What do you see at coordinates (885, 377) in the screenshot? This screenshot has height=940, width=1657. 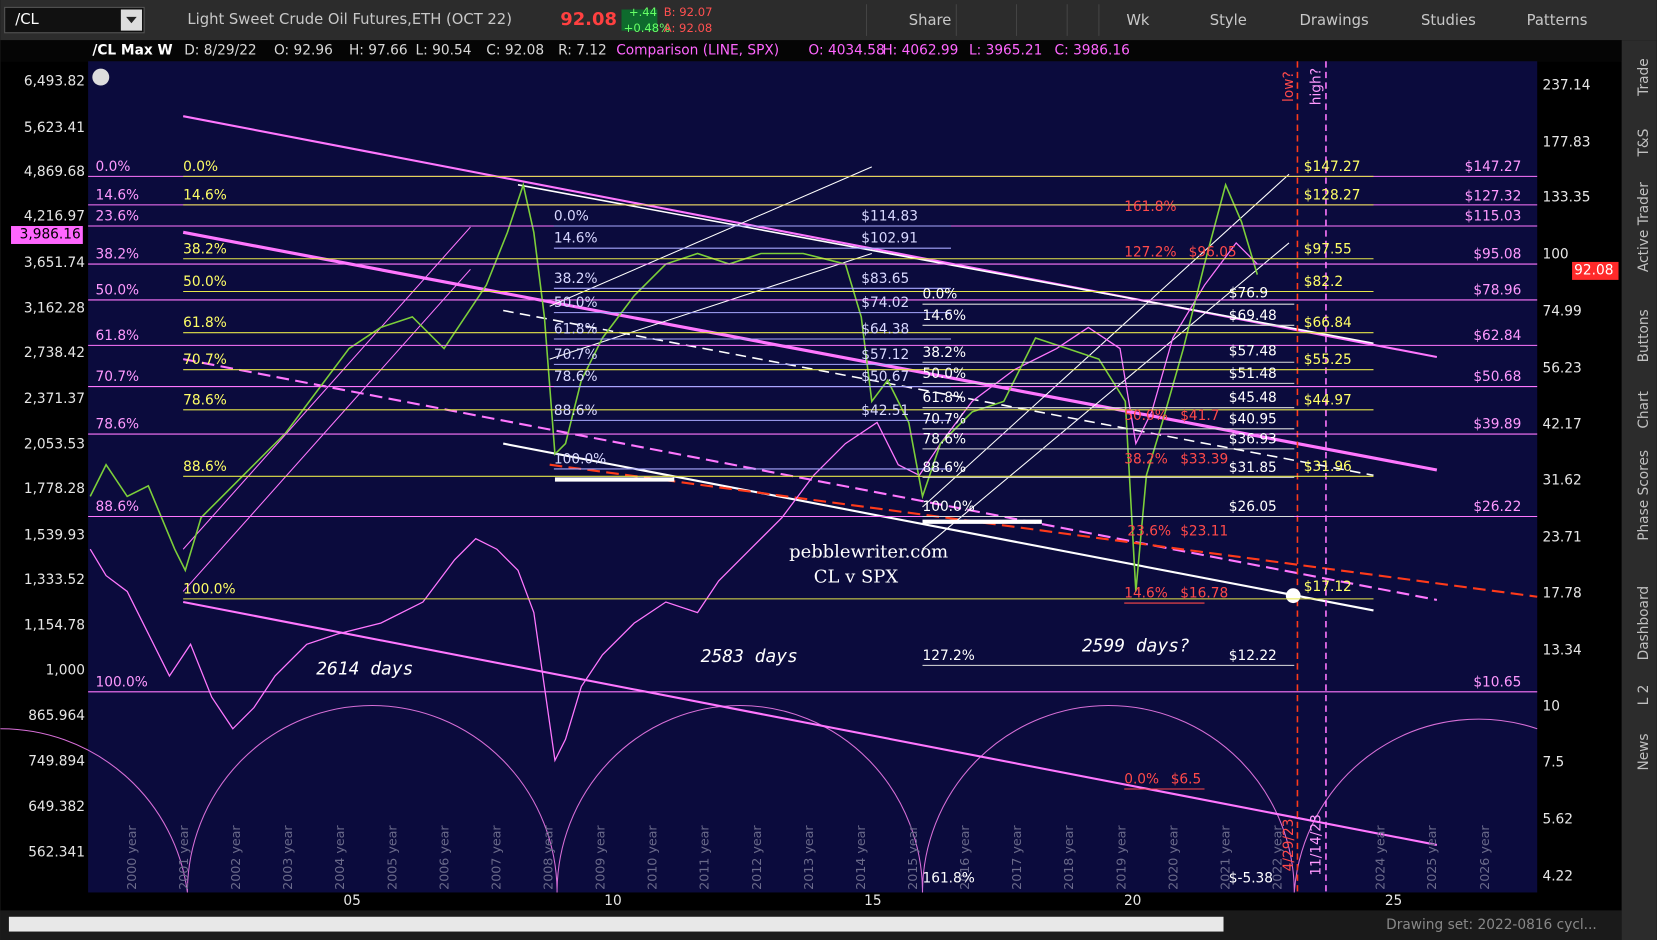 I see `fib-label: $50.67` at bounding box center [885, 377].